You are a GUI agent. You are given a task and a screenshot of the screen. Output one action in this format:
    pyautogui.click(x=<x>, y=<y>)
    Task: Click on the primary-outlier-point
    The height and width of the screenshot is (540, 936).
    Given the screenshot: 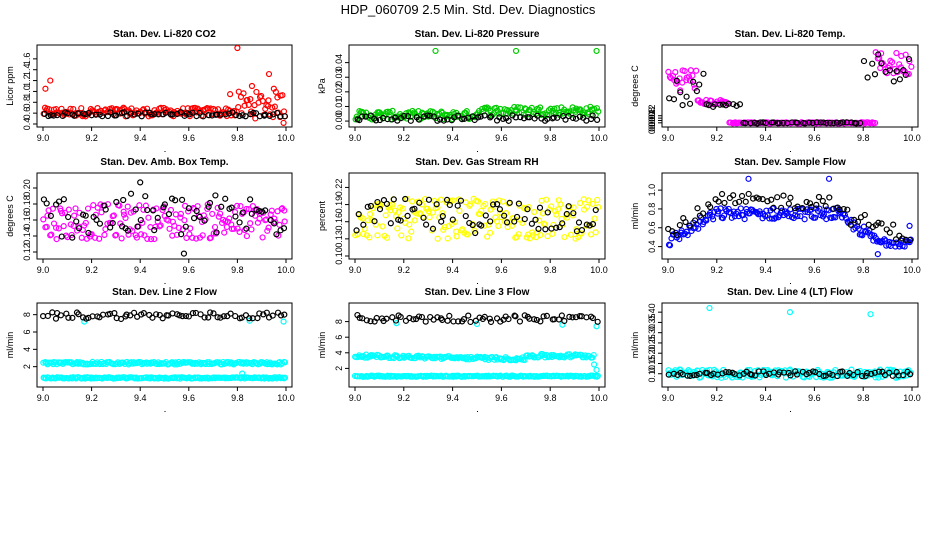 What is the action you would take?
    pyautogui.click(x=790, y=312)
    